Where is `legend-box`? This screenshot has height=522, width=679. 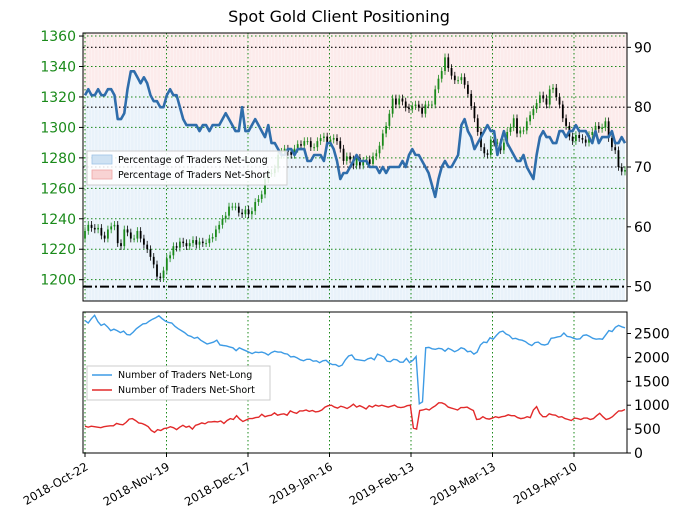 legend-box is located at coordinates (187, 168).